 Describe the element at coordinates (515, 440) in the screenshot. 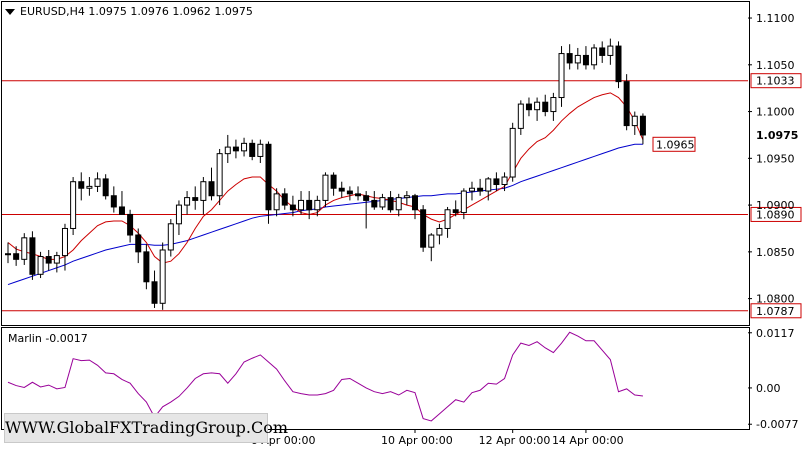

I see `time-tick-label: 12 Apr 00:00` at that location.